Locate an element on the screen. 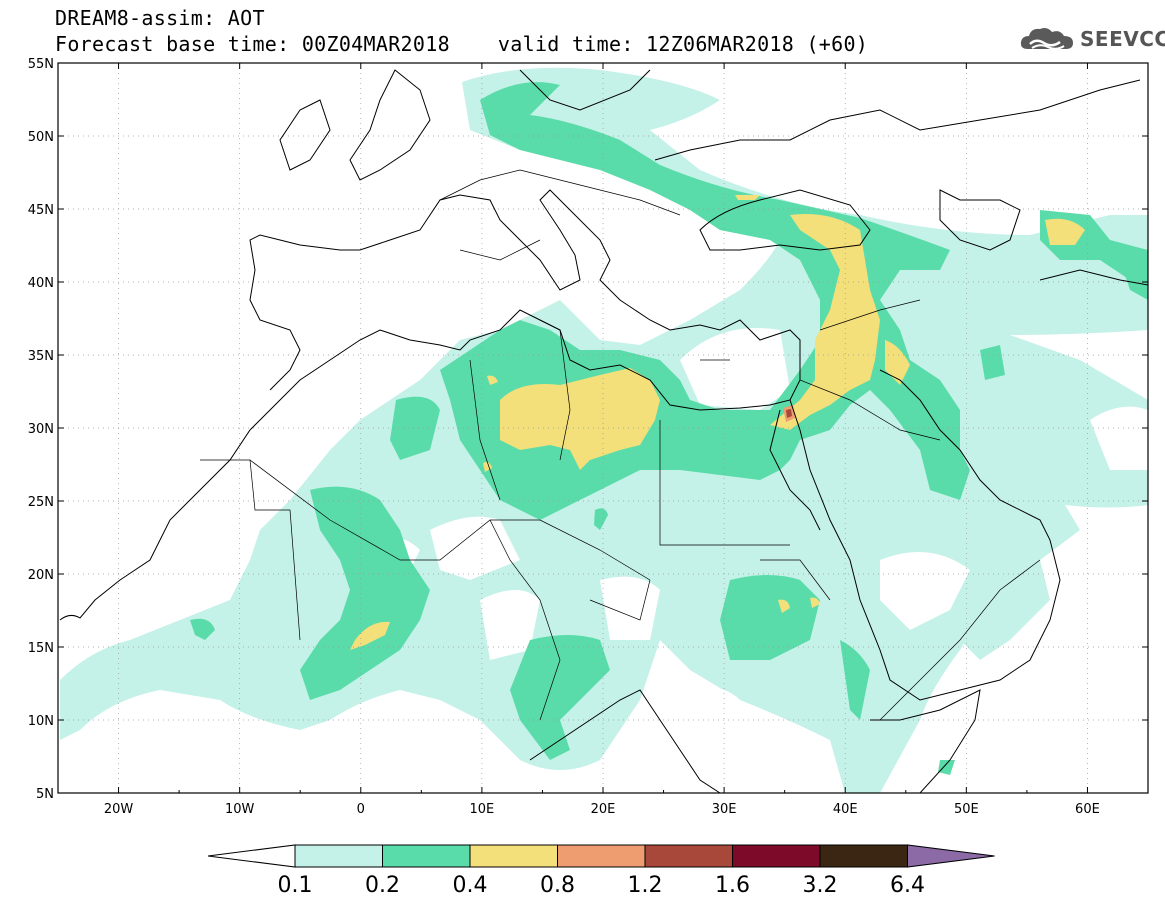 The image size is (1165, 905). map-title: DREAM8-assim: AOT is located at coordinates (160, 18).